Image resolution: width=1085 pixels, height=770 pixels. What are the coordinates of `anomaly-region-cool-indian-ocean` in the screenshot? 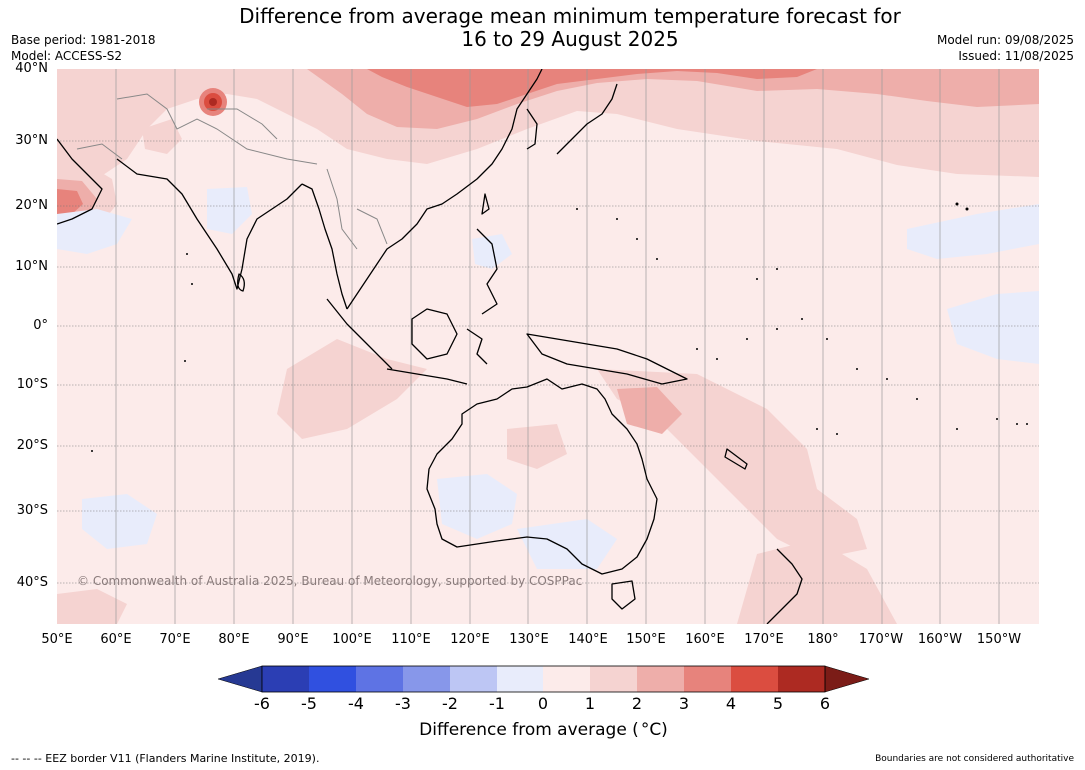 It's located at (94, 231).